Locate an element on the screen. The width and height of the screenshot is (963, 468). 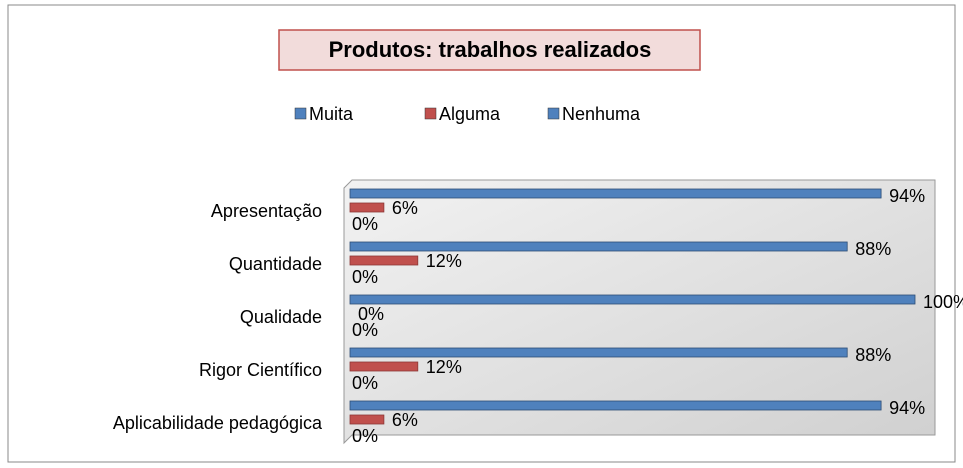
chart-title: Produtos: trabalhos realizados is located at coordinates (490, 49).